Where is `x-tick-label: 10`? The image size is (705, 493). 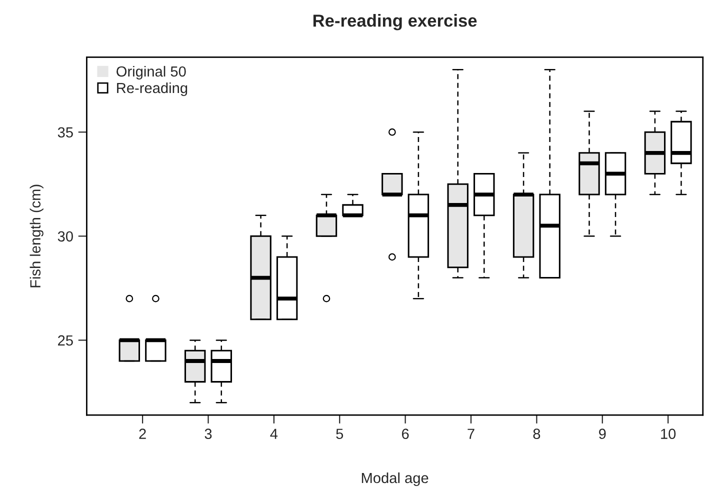
x-tick-label: 10 is located at coordinates (668, 434).